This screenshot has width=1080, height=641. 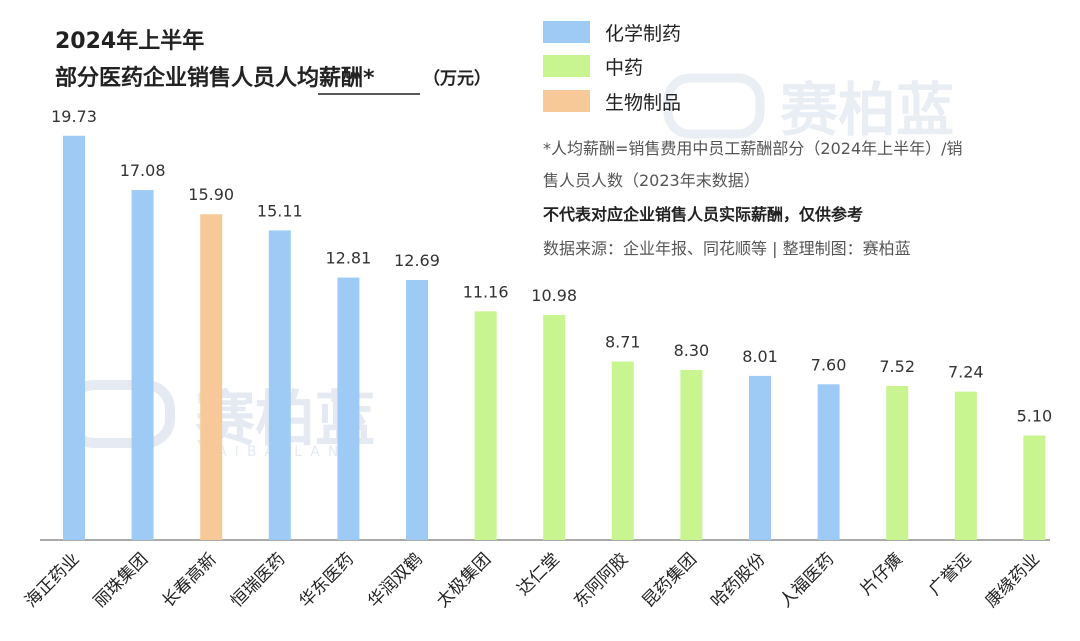 I want to click on legend-item-chemical: 化学制药, so click(x=612, y=33).